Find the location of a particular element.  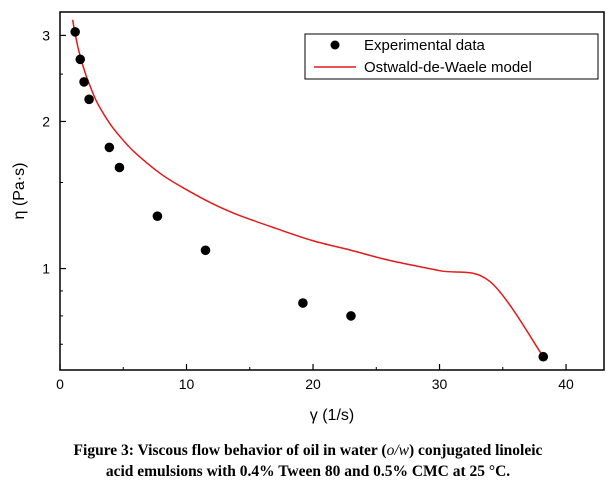

legend-marker-experimental is located at coordinates (335, 45).